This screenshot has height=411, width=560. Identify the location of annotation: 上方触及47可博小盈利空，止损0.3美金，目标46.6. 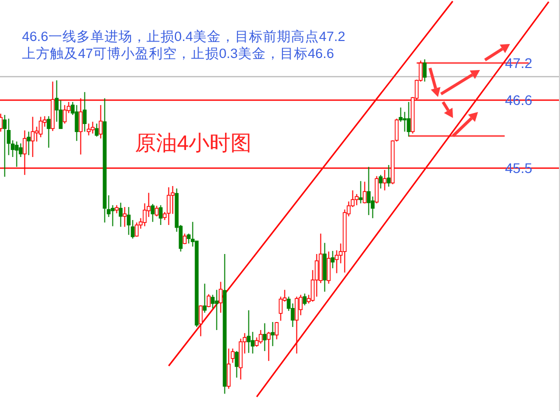
(178, 53).